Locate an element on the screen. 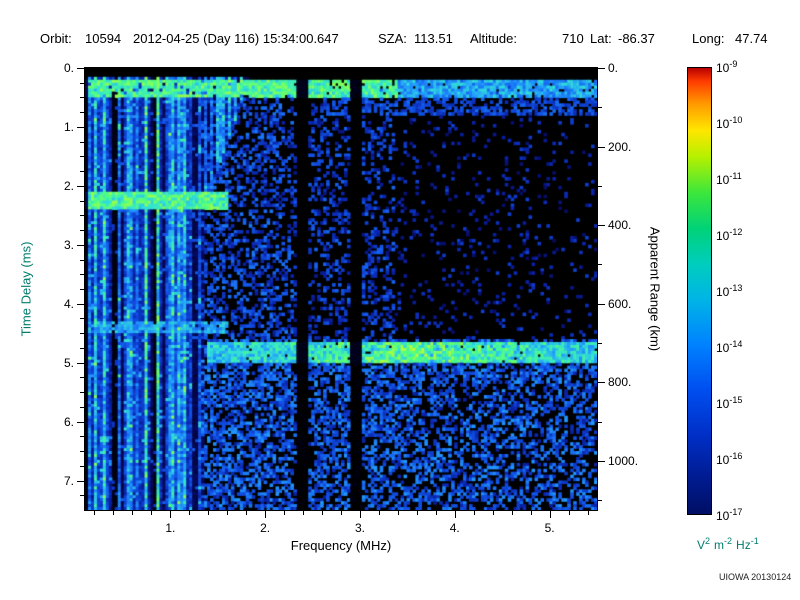 The width and height of the screenshot is (800, 600). y2-tick-label: 400. is located at coordinates (620, 225).